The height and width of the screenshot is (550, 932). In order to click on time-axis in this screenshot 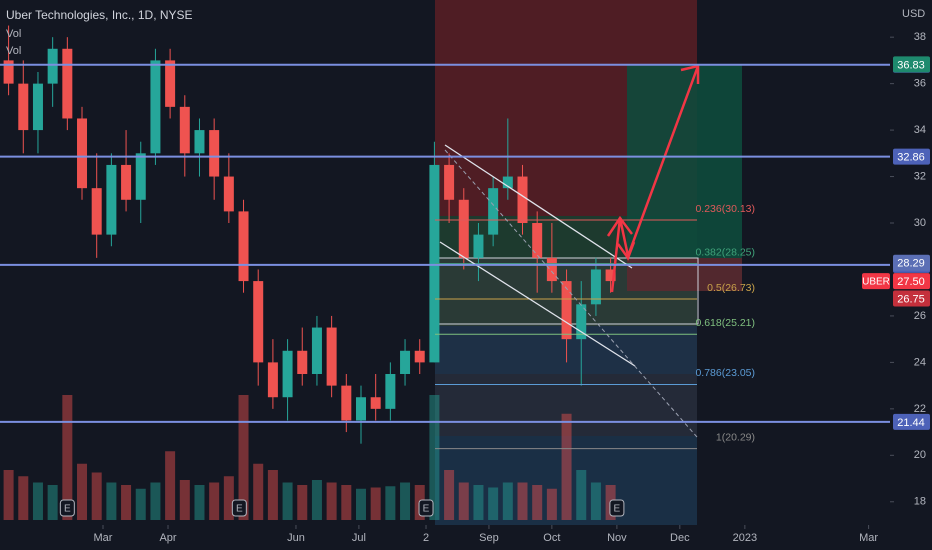, I will do `click(466, 537)`.